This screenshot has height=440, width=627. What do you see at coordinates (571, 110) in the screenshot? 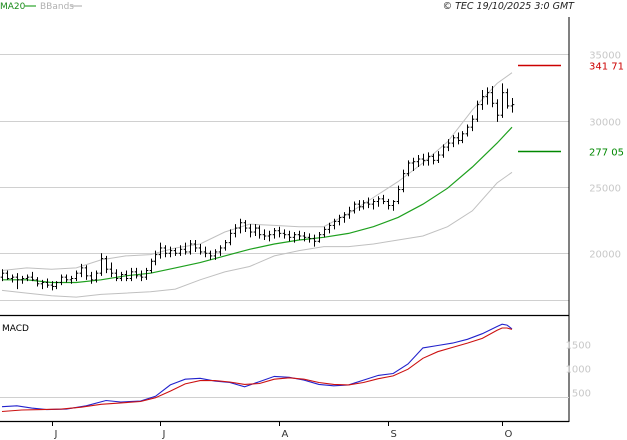
I see `price-levels: 341 71 277 05` at bounding box center [571, 110].